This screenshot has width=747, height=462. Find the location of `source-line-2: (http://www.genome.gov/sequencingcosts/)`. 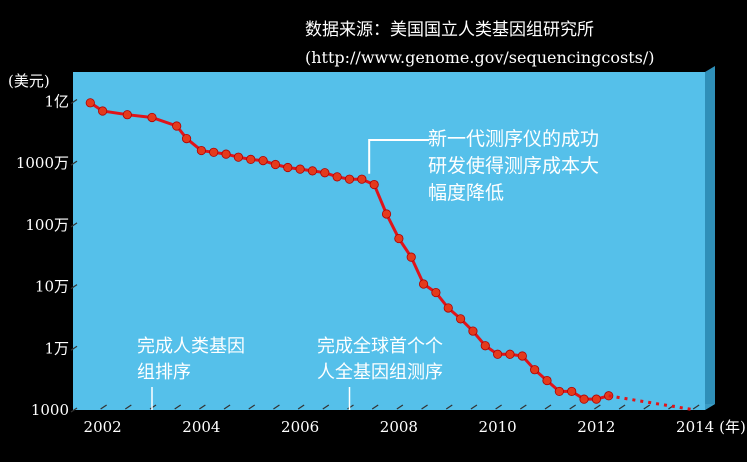

source-line-2: (http://www.genome.gov/sequencingcosts/) is located at coordinates (479, 57).